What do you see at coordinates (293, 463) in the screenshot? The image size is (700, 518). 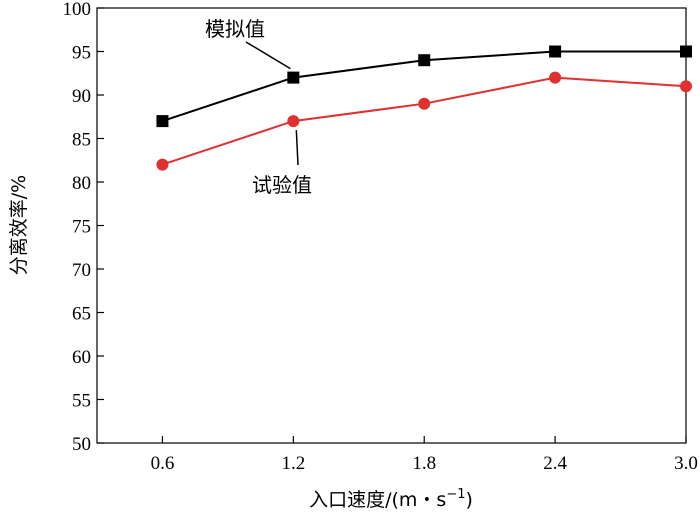 I see `x-tick-label: 1.2` at bounding box center [293, 463].